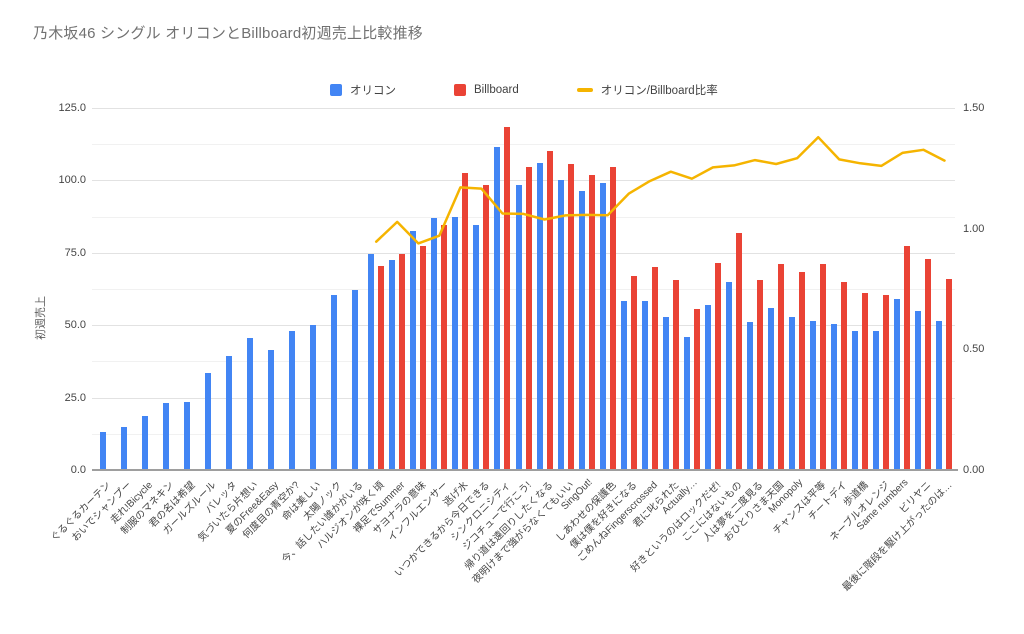  Describe the element at coordinates (496, 90) in the screenshot. I see `legend-label-billboard: Billboard` at that location.